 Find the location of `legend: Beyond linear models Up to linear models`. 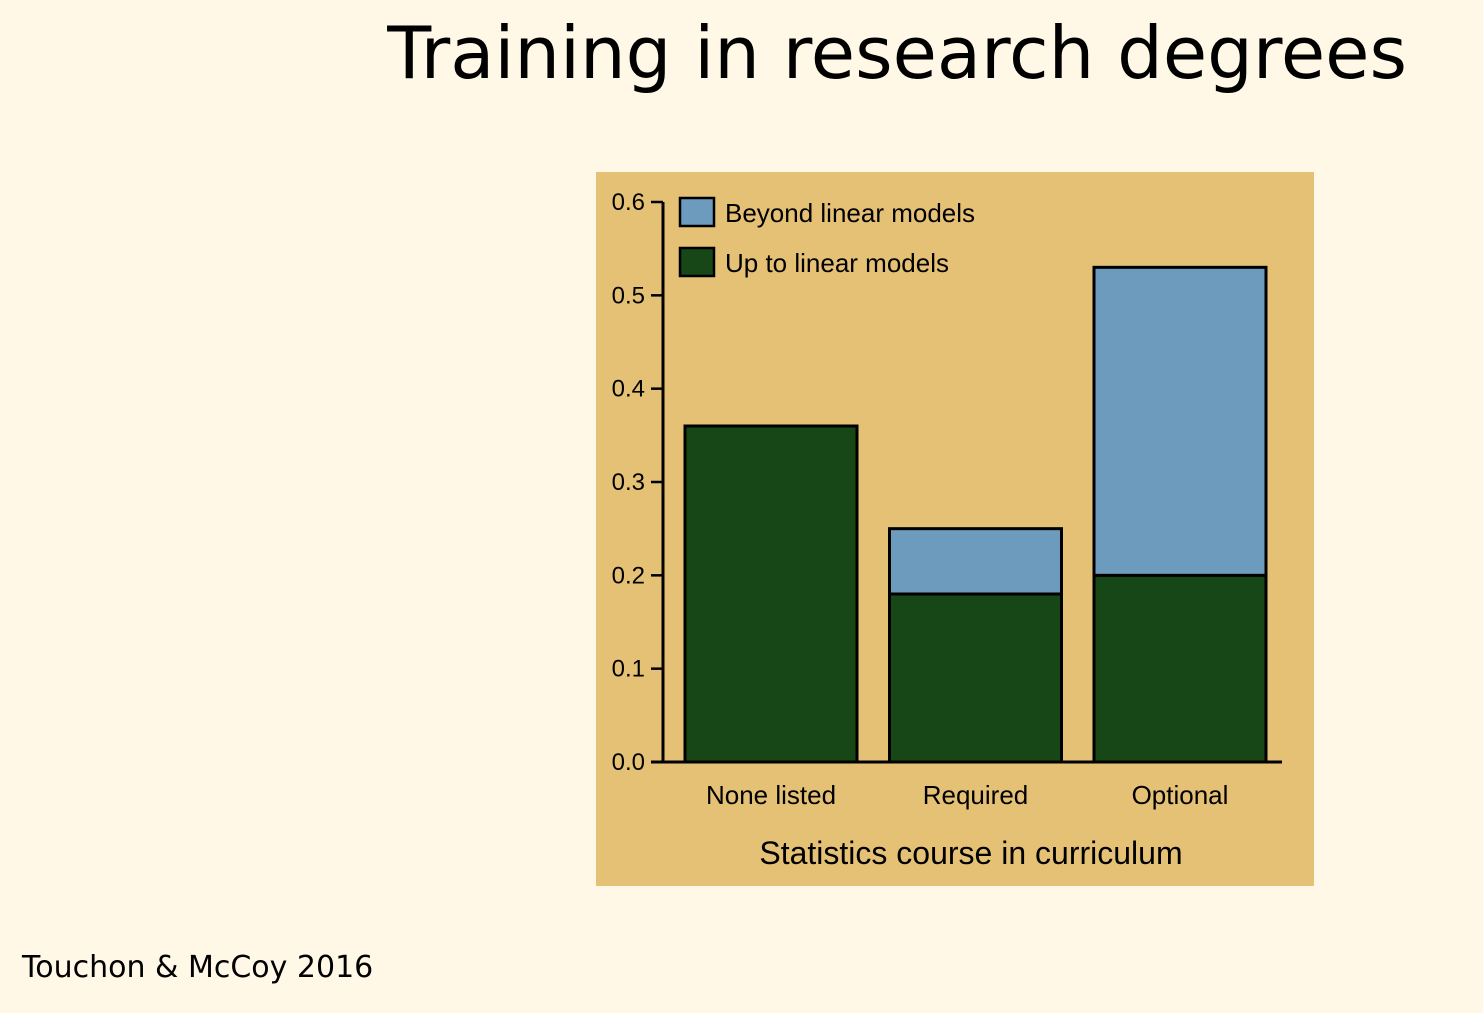

legend: Beyond linear models Up to linear models is located at coordinates (826, 237).